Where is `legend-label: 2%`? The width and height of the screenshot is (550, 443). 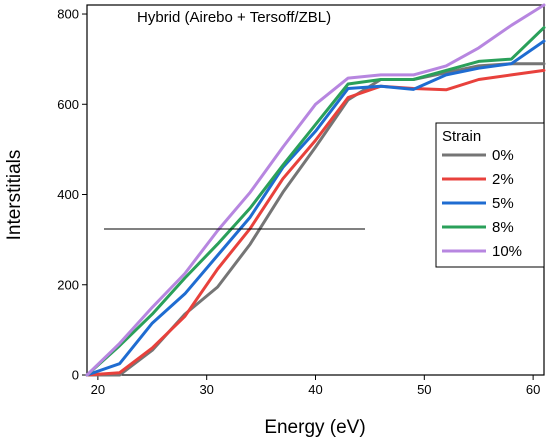
legend-label: 2% is located at coordinates (503, 179).